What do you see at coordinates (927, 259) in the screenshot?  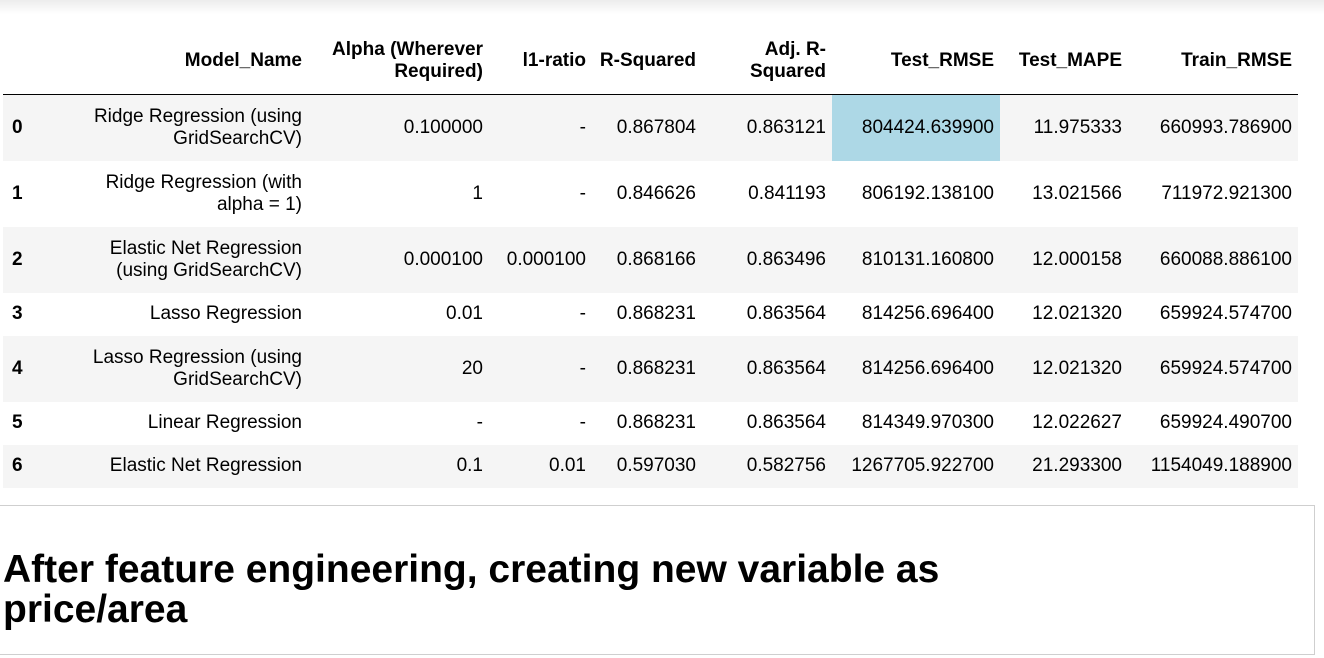 I see `cell-test-rmse: 810131.160800` at bounding box center [927, 259].